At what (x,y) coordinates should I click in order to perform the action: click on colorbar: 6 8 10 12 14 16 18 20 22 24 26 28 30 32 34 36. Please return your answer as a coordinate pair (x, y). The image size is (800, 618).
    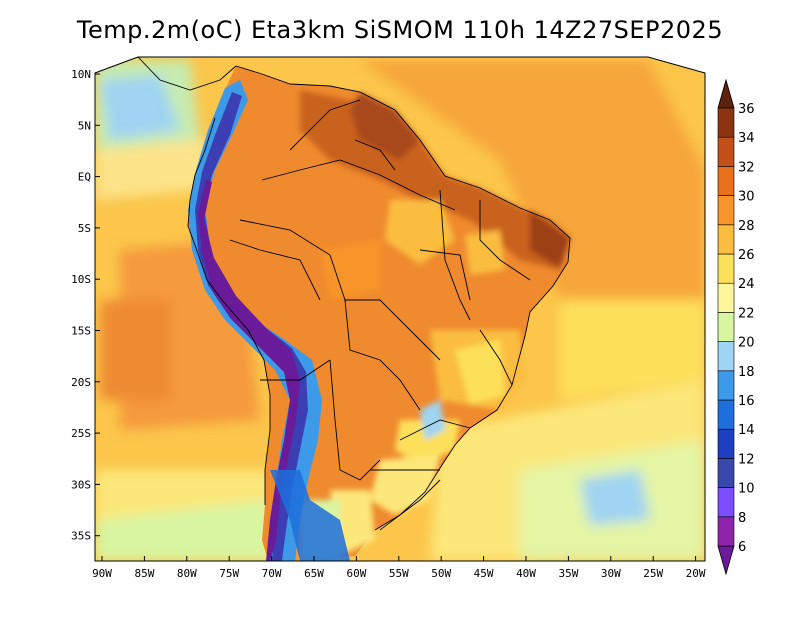
    Looking at the image, I should click on (736, 327).